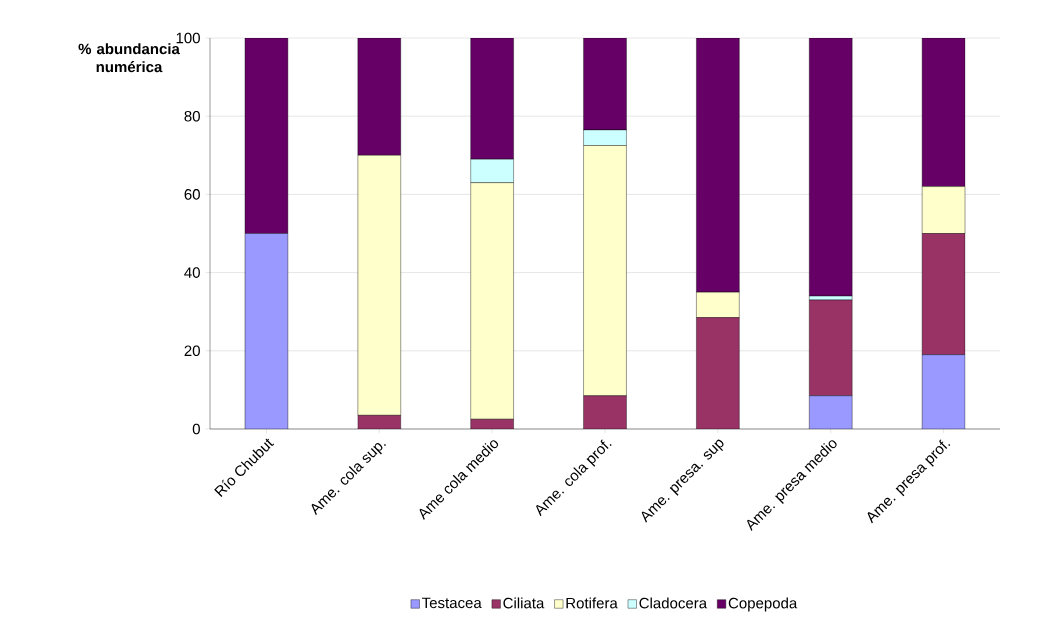 The image size is (1039, 630). What do you see at coordinates (196, 429) in the screenshot?
I see `y-tick-label: 0` at bounding box center [196, 429].